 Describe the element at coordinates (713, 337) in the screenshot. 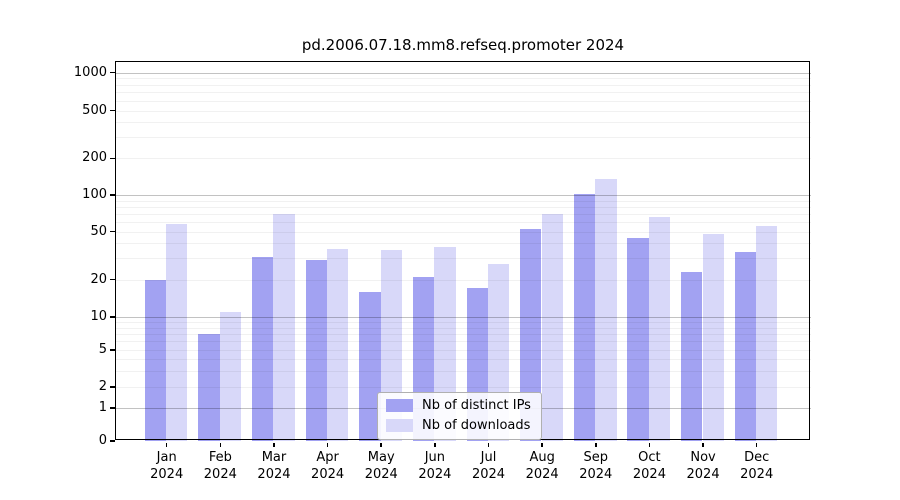

I see `bar-downloads-nov` at that location.